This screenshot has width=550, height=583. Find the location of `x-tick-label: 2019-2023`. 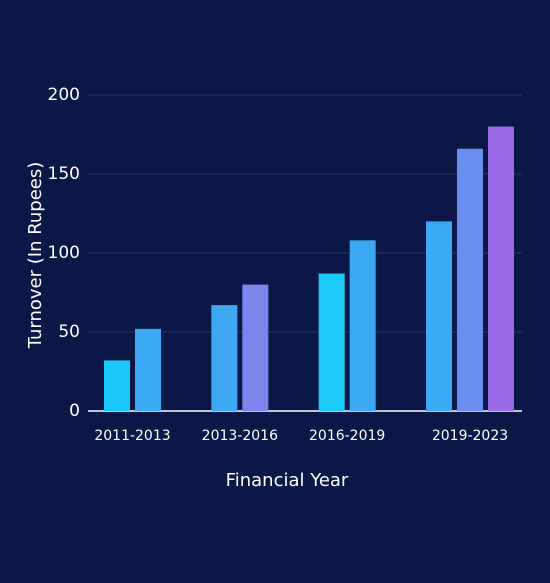

x-tick-label: 2019-2023 is located at coordinates (470, 436).